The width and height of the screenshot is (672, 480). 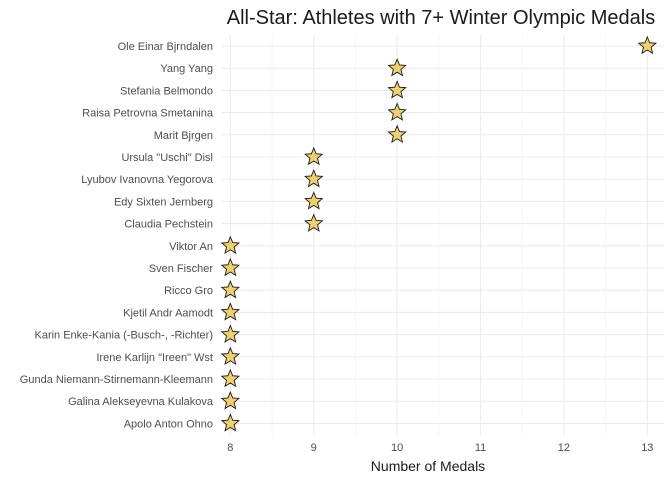 I want to click on x-tick-label: 8, so click(x=230, y=448).